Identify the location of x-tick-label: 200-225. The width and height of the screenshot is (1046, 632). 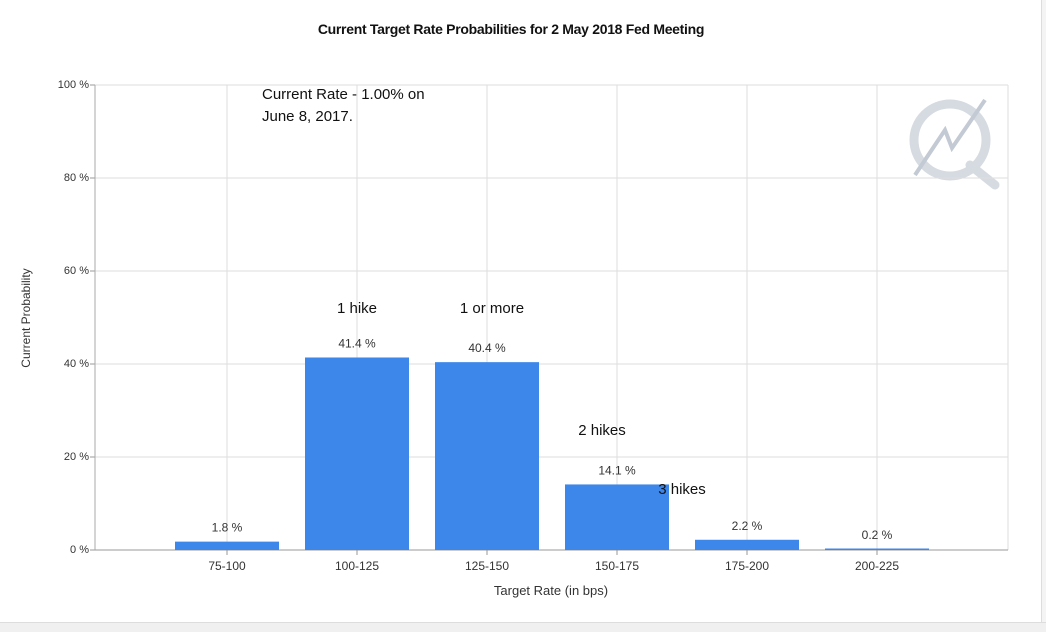
(877, 566).